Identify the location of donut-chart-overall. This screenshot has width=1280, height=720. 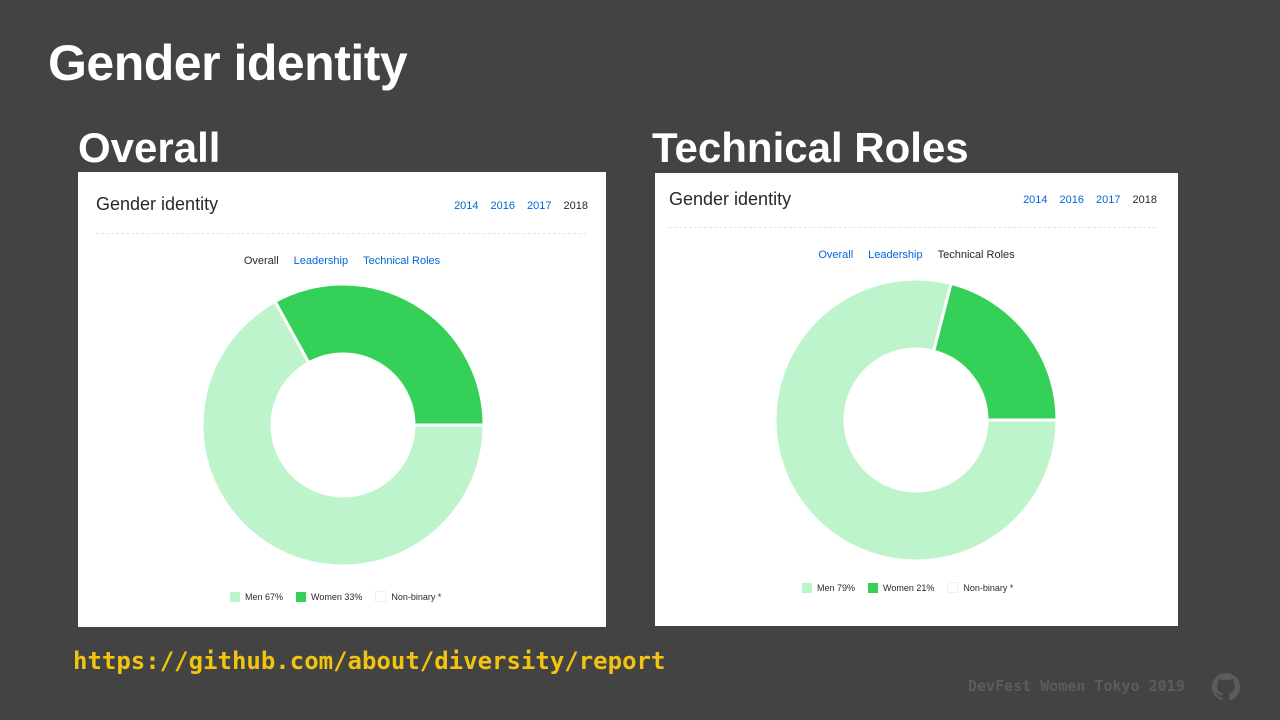
(343, 425).